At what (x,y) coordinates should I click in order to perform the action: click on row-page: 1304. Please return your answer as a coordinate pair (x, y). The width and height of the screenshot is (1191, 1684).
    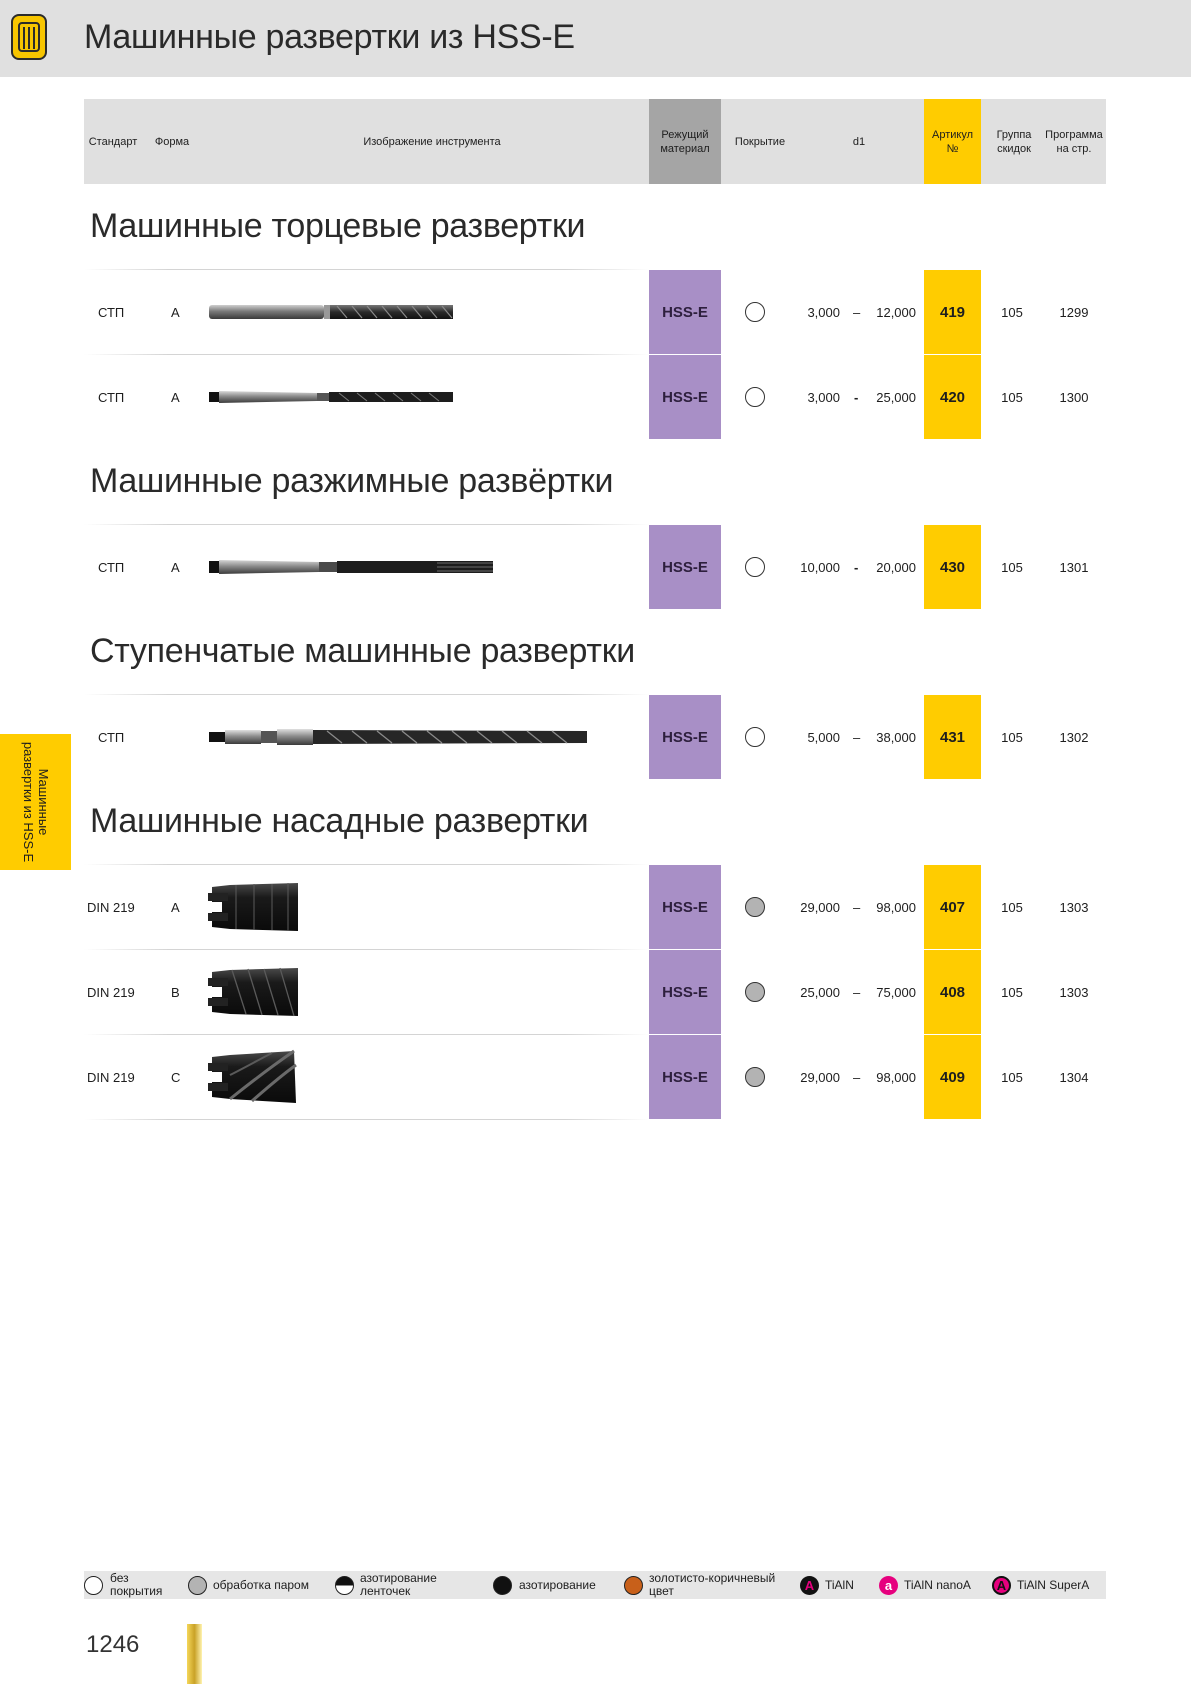
    Looking at the image, I should click on (1074, 1077).